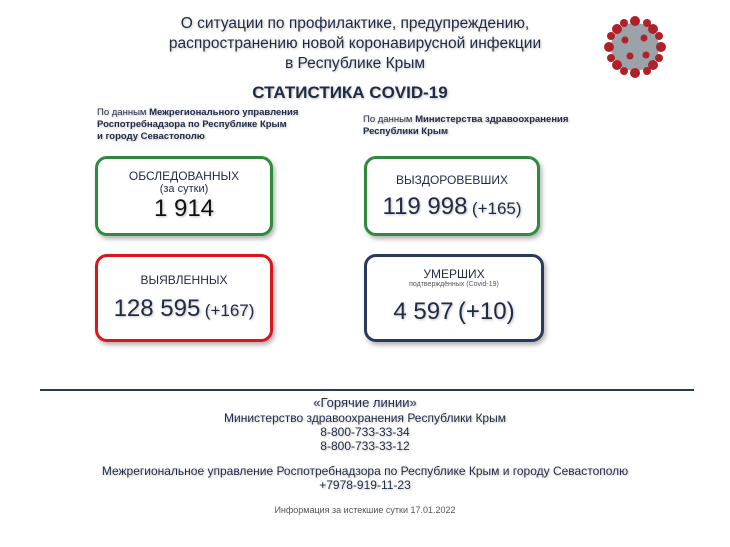 The image size is (730, 547). I want to click on source-org: Роспотребнадзора по Республике Крым, so click(192, 124).